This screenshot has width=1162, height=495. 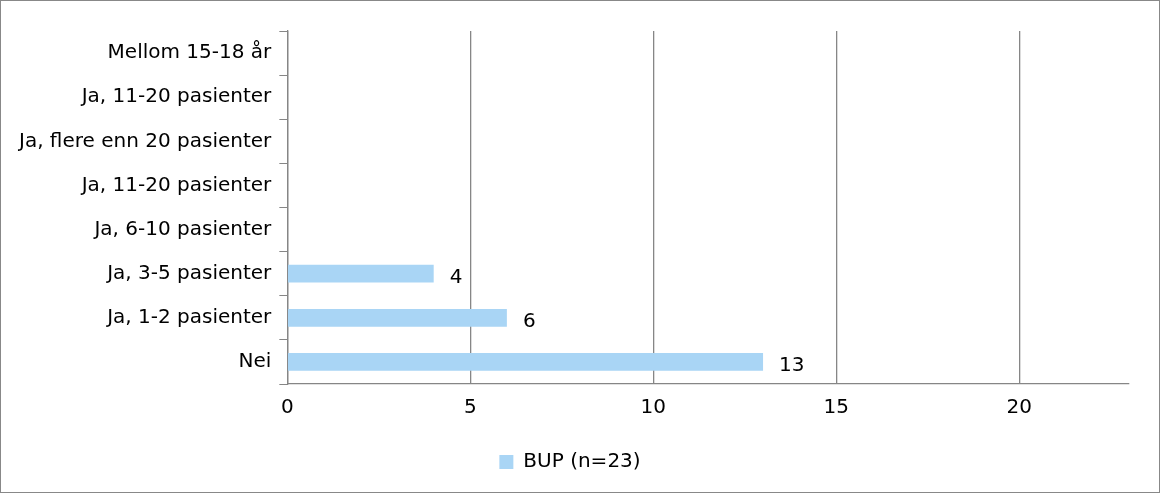 I want to click on y-tick-label: Nei, so click(x=255, y=360).